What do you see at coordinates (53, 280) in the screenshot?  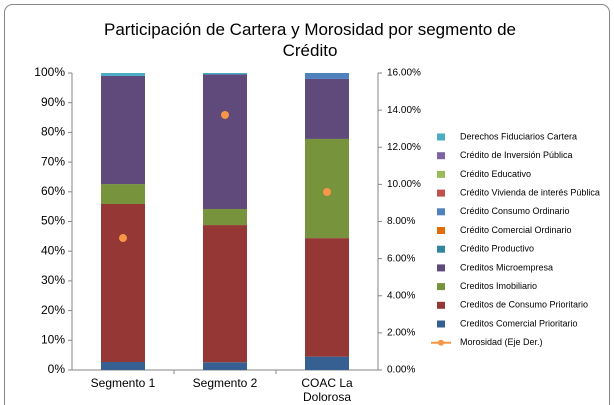 I see `y-tick-label: 30%` at bounding box center [53, 280].